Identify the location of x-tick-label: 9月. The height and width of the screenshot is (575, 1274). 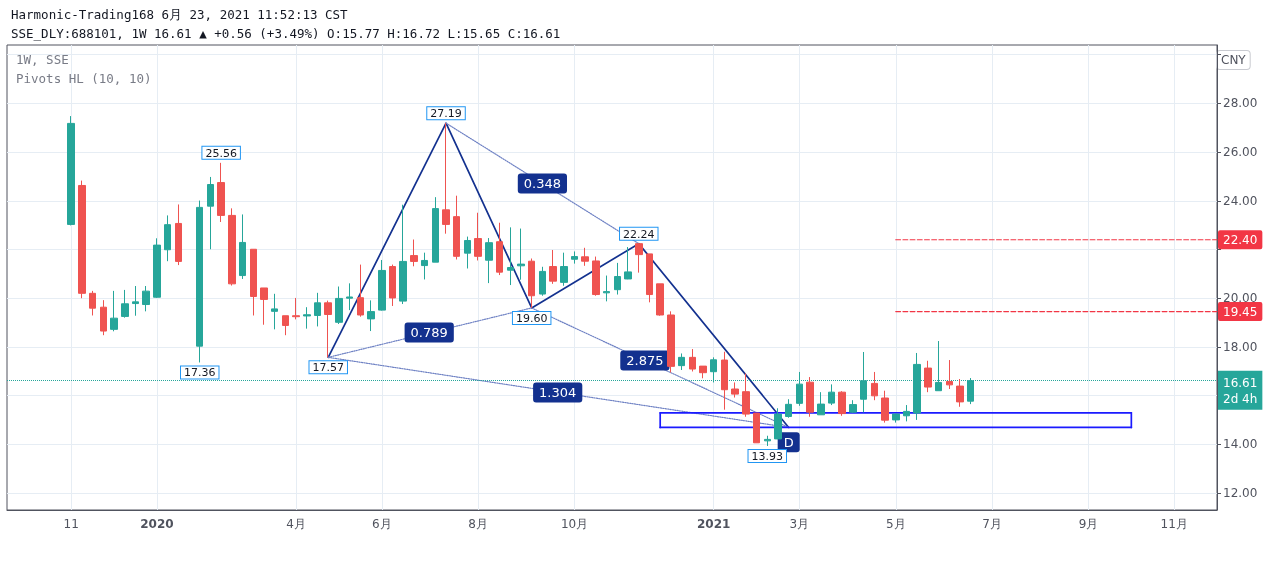
(1088, 524).